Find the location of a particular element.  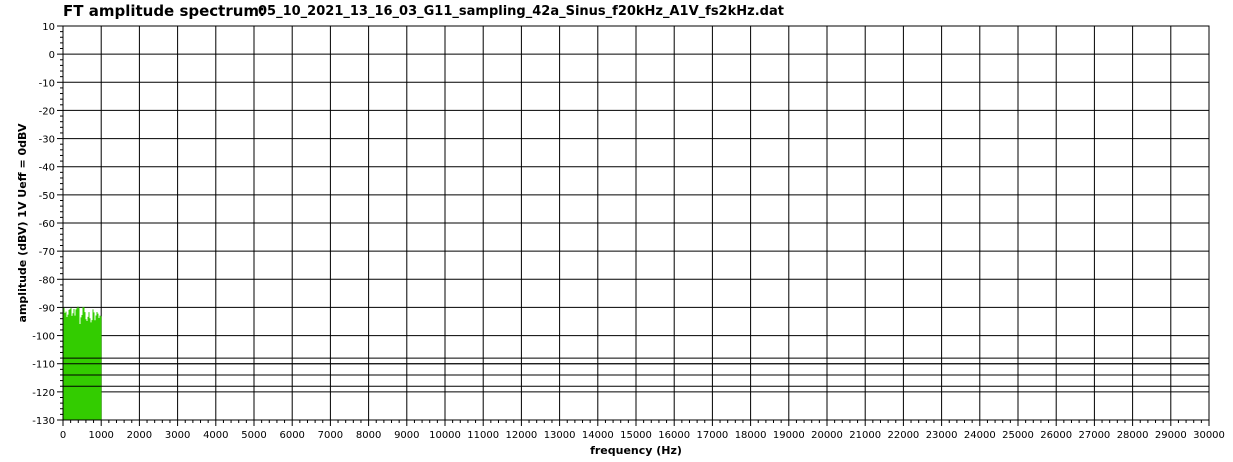

x-tick-label: 2000 is located at coordinates (139, 435).